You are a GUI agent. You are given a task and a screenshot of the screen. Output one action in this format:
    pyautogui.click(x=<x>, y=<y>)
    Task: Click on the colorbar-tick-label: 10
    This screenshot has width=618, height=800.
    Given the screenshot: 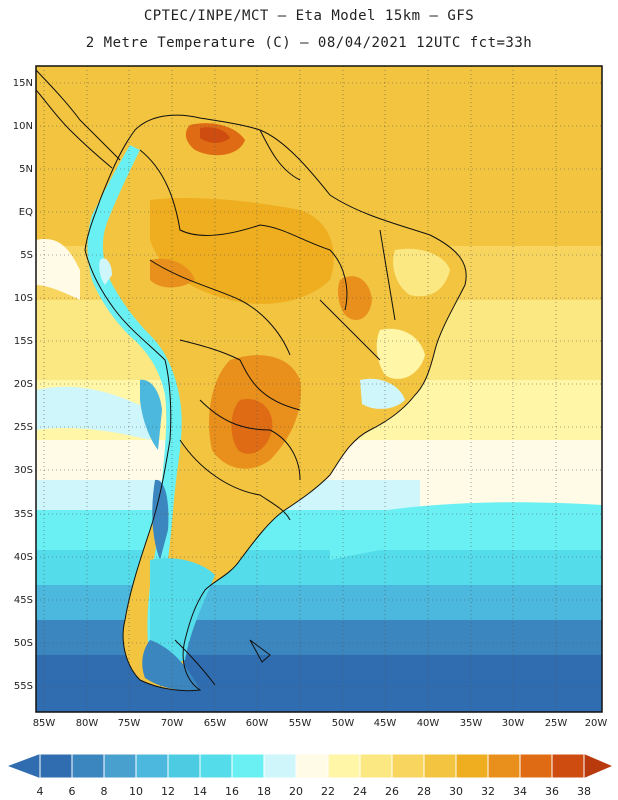 What is the action you would take?
    pyautogui.click(x=136, y=791)
    